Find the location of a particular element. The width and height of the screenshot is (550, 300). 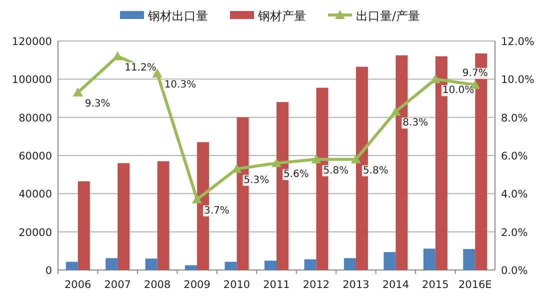

data-label: 5.6% is located at coordinates (296, 174).